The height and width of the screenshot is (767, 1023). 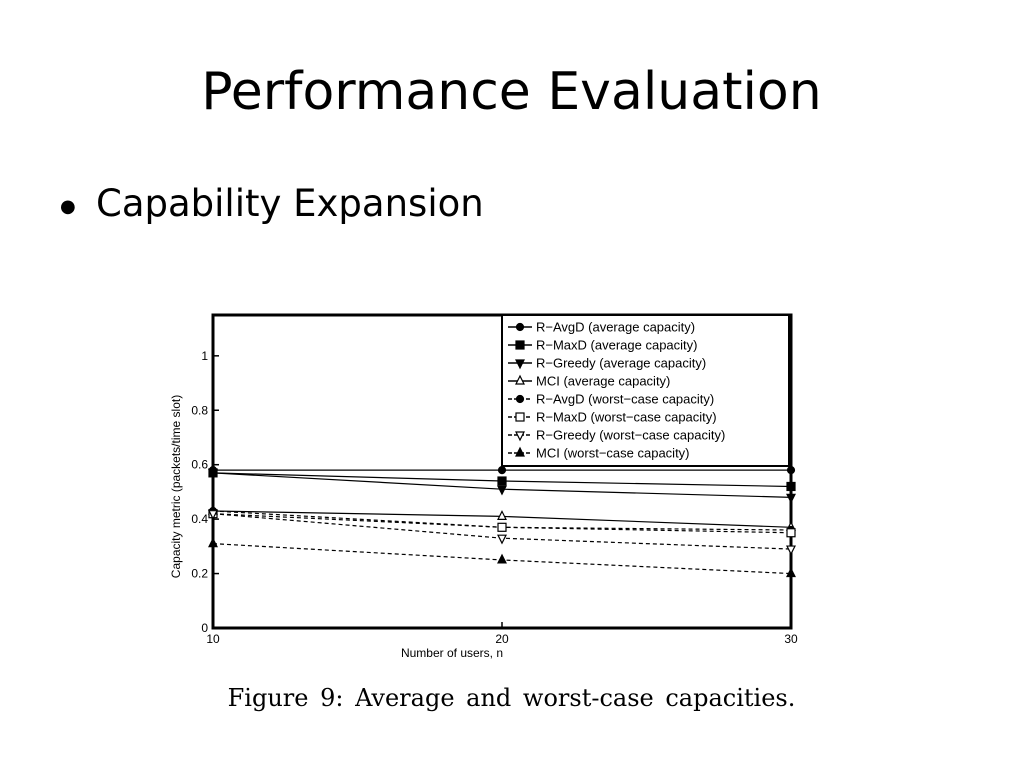 What do you see at coordinates (452, 653) in the screenshot?
I see `x-axis-label: Number of users, n` at bounding box center [452, 653].